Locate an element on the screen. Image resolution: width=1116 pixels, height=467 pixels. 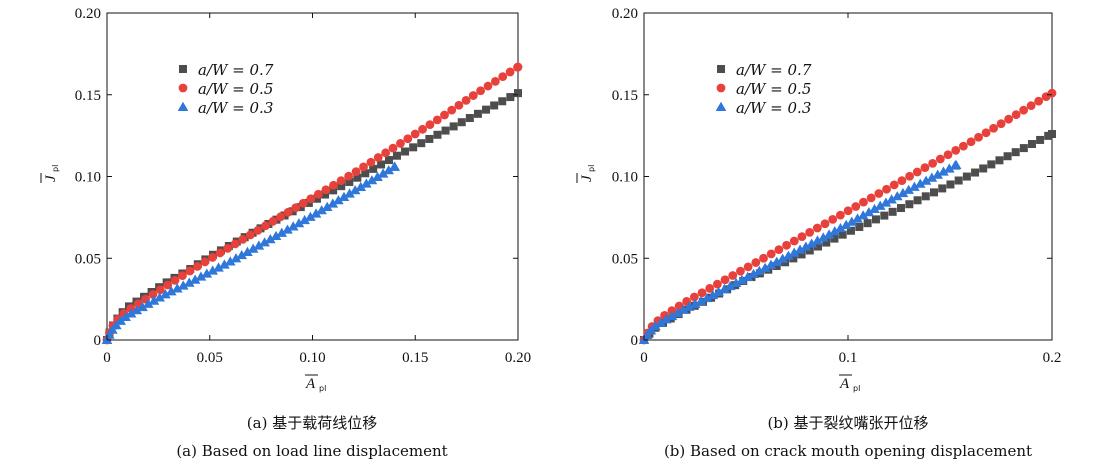
legend-label-a-1: a/W = 0.5 is located at coordinates (235, 89).